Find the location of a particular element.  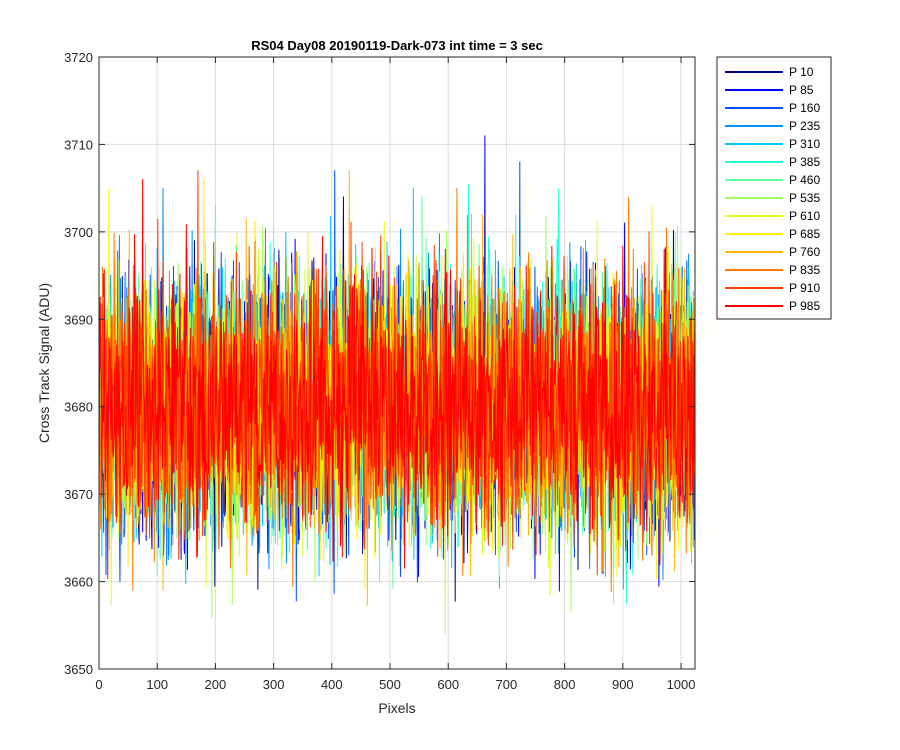

legend-label: P 385 is located at coordinates (804, 162).